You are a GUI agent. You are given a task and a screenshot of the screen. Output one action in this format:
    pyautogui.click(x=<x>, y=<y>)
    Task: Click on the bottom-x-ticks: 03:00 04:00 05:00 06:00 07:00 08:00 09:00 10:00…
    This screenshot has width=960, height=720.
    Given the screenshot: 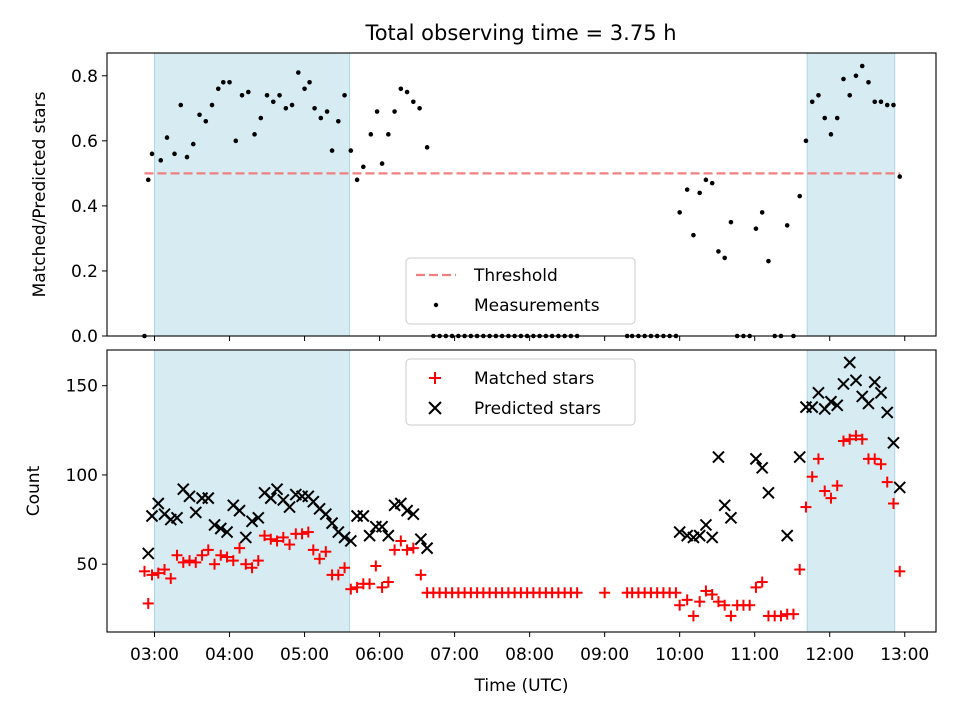 What is the action you would take?
    pyautogui.click(x=529, y=648)
    